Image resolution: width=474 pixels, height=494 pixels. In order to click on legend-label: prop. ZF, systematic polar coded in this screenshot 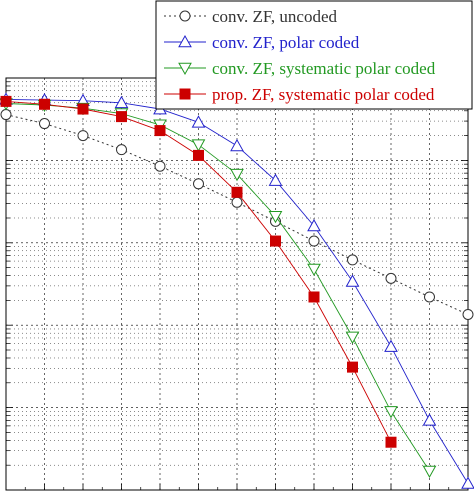, I will do `click(323, 94)`.